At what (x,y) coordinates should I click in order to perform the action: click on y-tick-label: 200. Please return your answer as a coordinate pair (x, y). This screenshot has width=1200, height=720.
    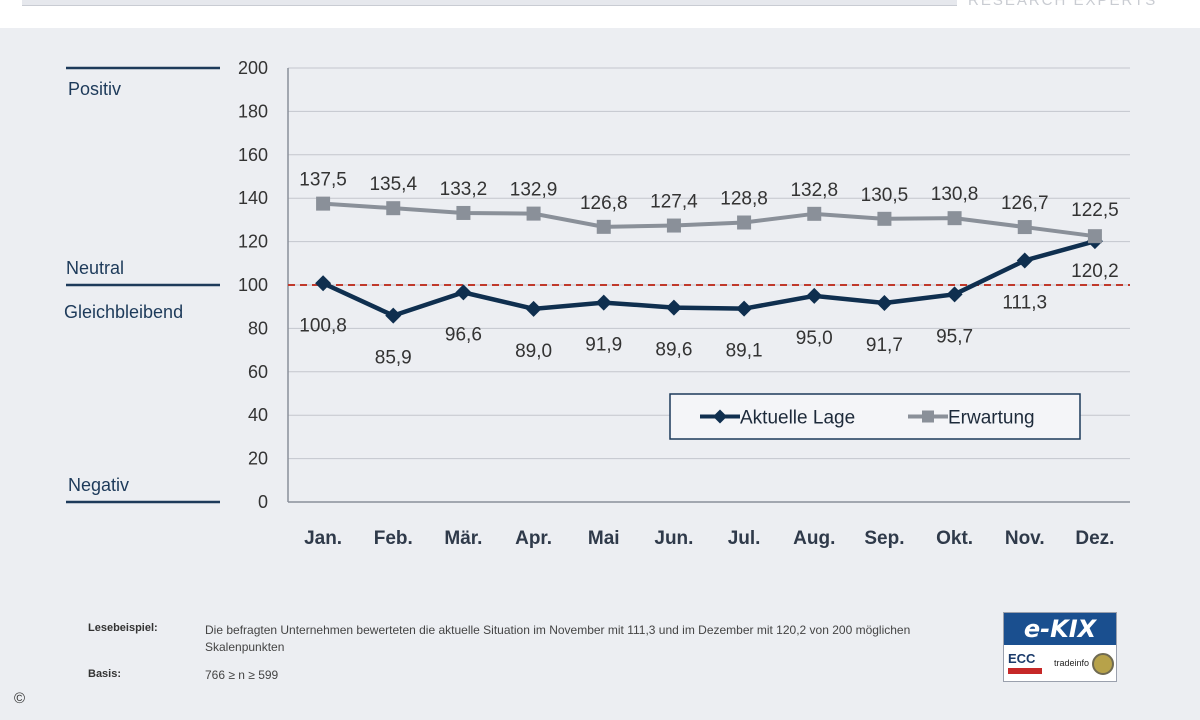
    Looking at the image, I should click on (253, 68).